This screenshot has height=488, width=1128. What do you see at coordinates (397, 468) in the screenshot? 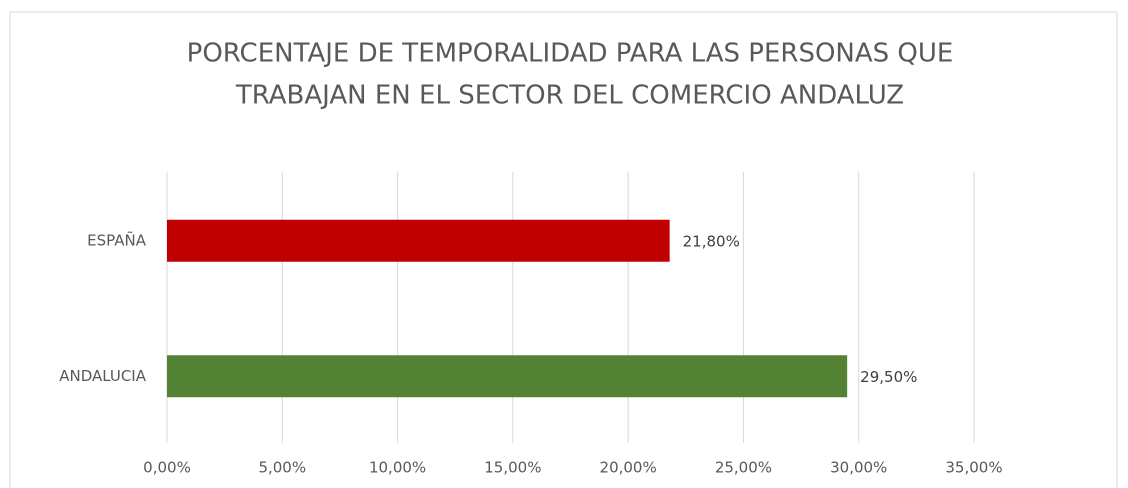
I see `x-tick-label: 10,00%` at bounding box center [397, 468].